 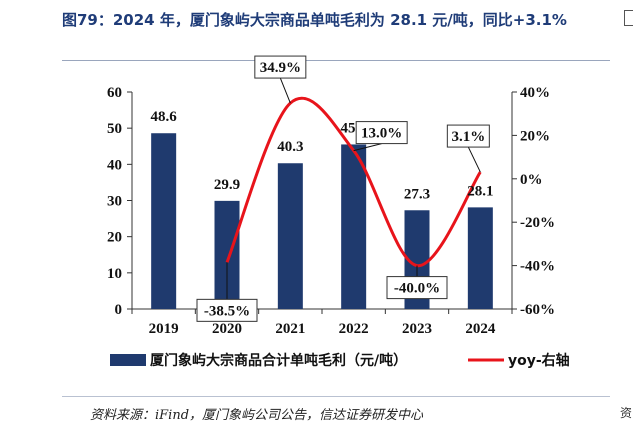 I want to click on bar-value-label: 28.1, so click(x=480, y=191).